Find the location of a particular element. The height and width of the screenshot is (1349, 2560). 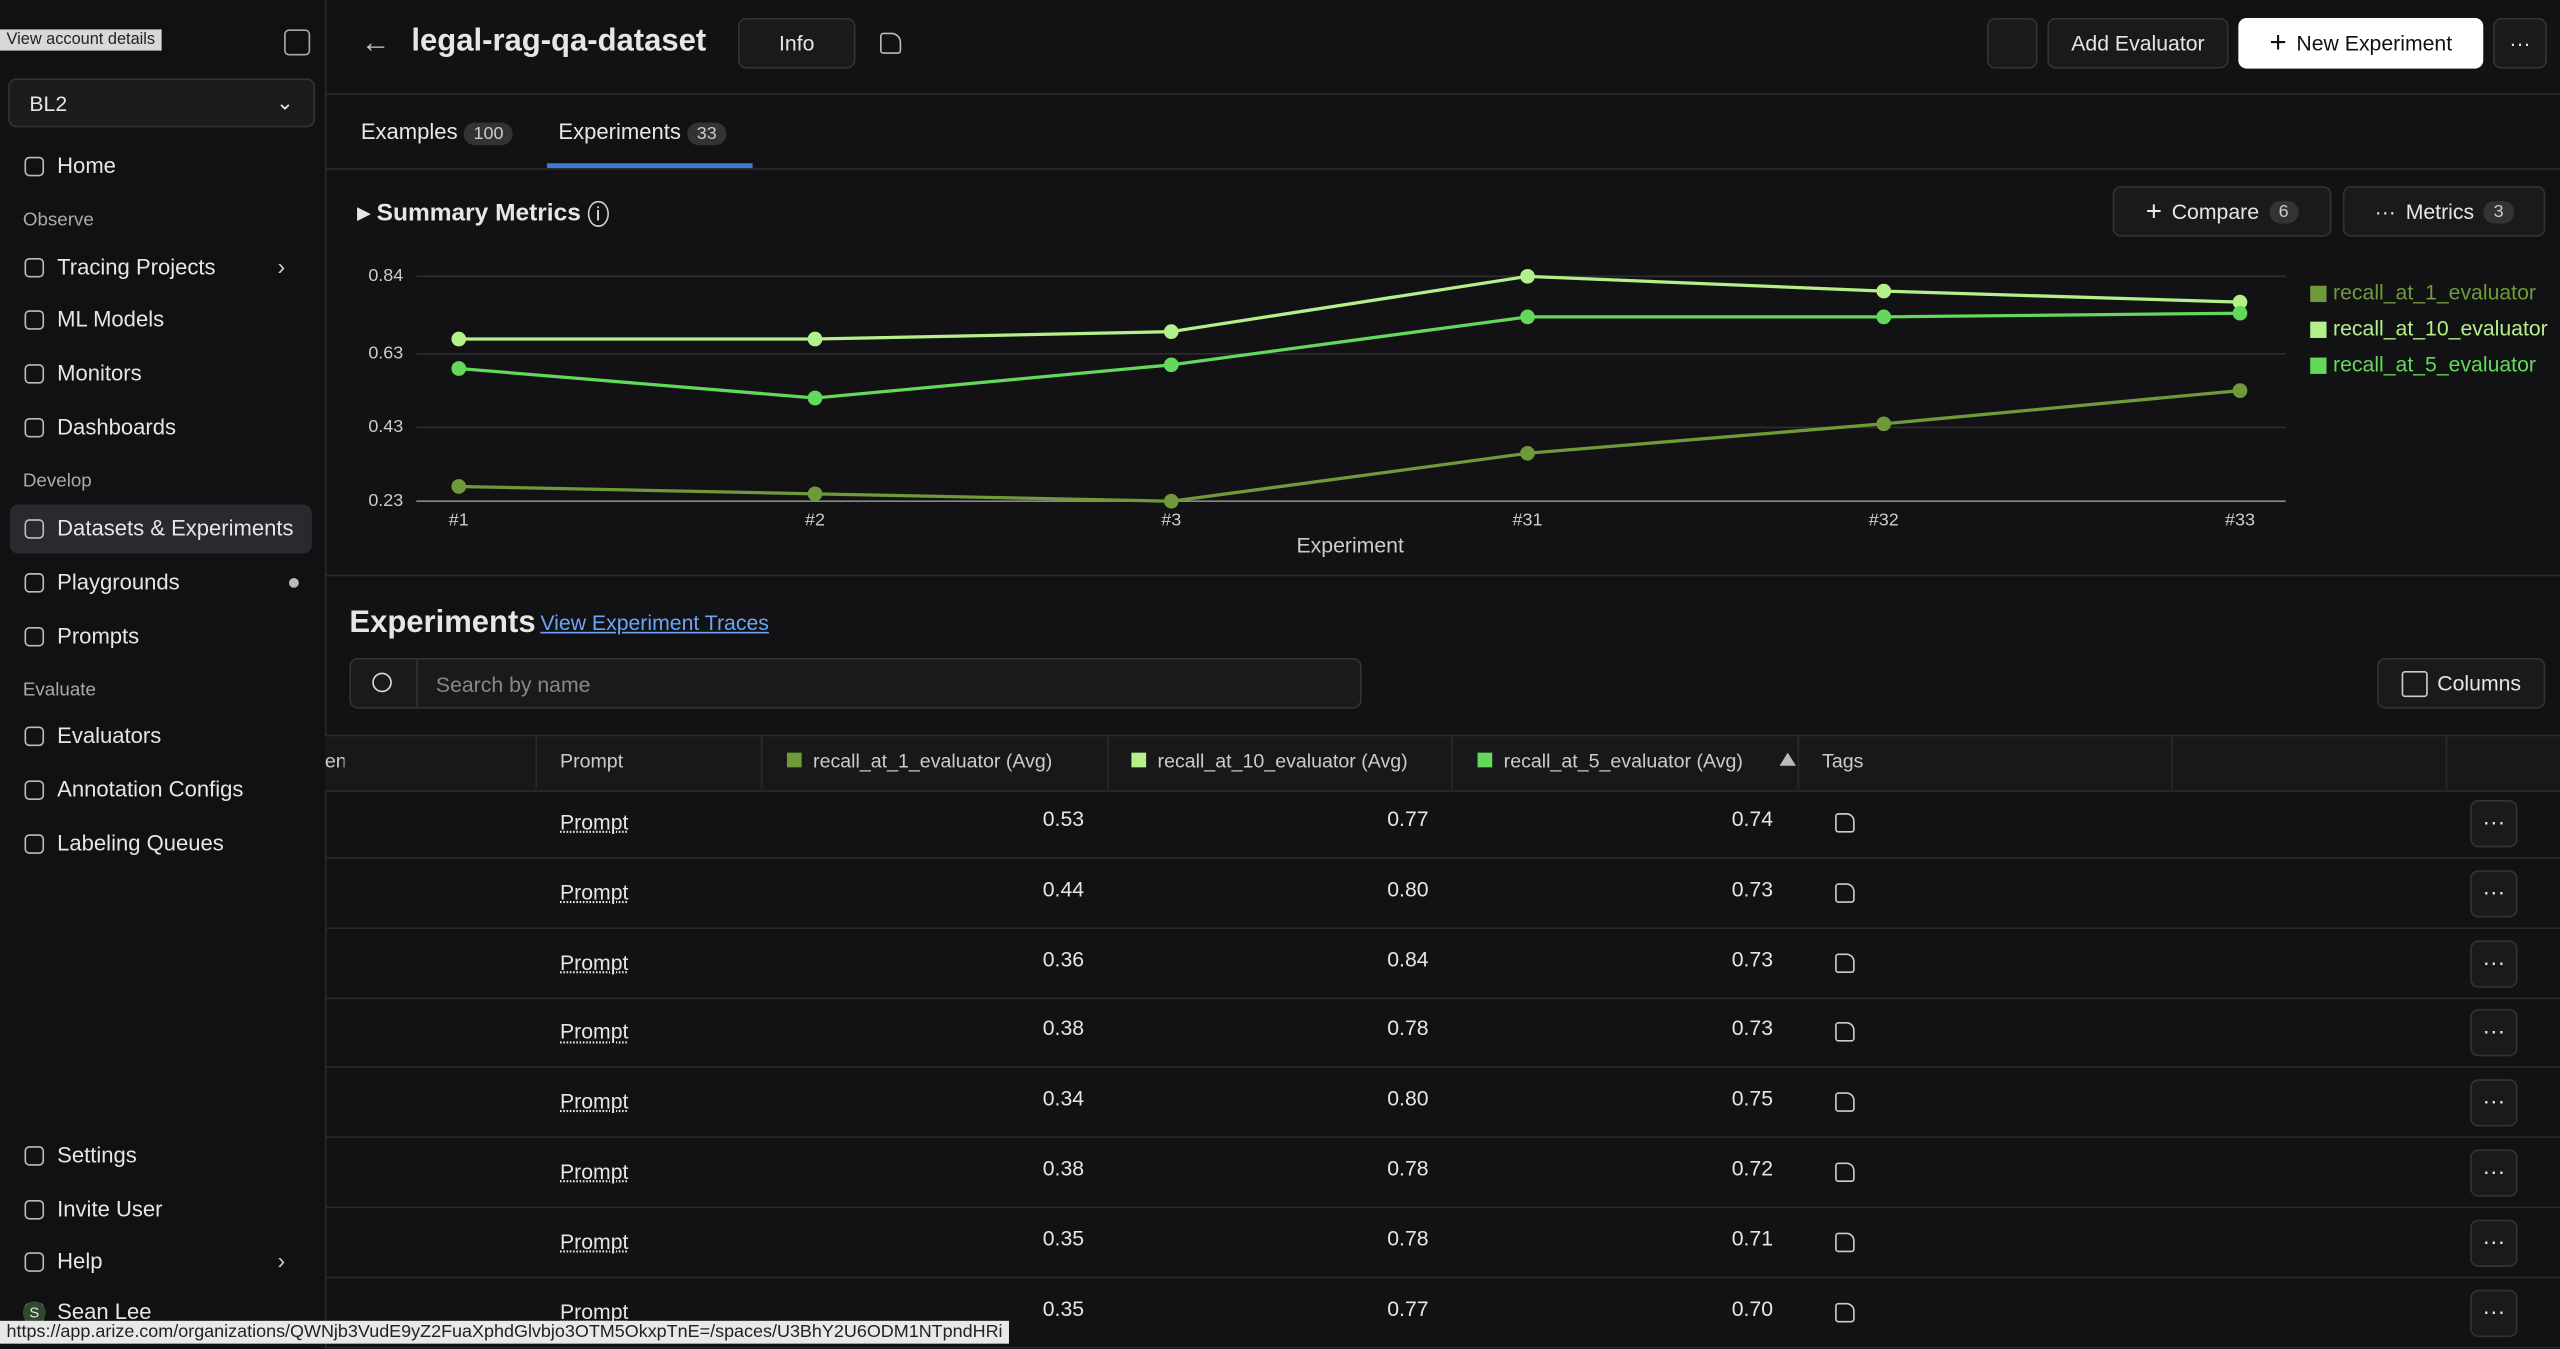

search-box: Search by name is located at coordinates (855, 683).